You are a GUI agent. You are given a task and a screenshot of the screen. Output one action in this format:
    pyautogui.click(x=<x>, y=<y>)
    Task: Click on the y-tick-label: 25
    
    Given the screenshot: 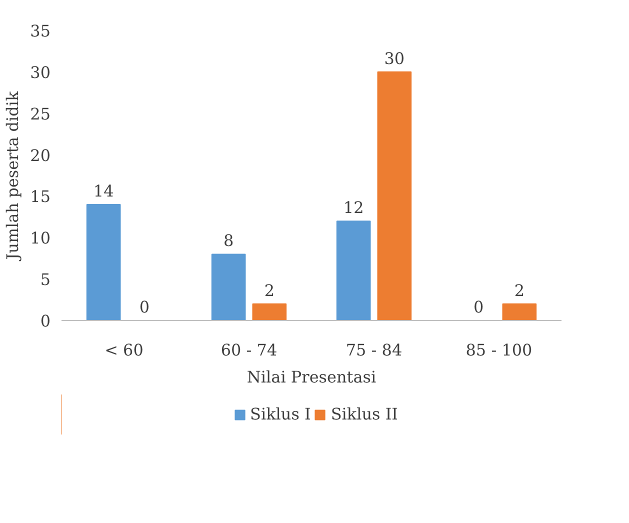 What is the action you would take?
    pyautogui.click(x=40, y=114)
    